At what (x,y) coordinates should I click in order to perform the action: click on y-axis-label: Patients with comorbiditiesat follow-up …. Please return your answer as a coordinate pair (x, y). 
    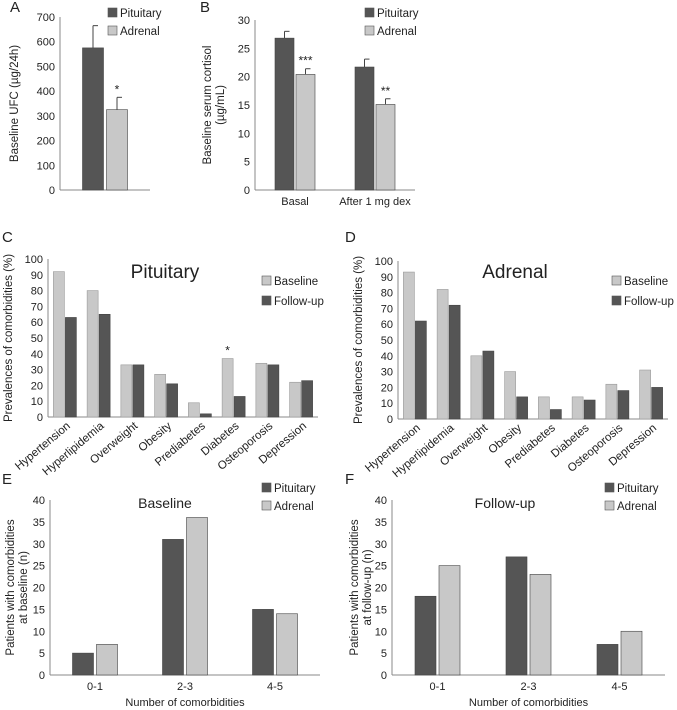
    Looking at the image, I should click on (361, 587).